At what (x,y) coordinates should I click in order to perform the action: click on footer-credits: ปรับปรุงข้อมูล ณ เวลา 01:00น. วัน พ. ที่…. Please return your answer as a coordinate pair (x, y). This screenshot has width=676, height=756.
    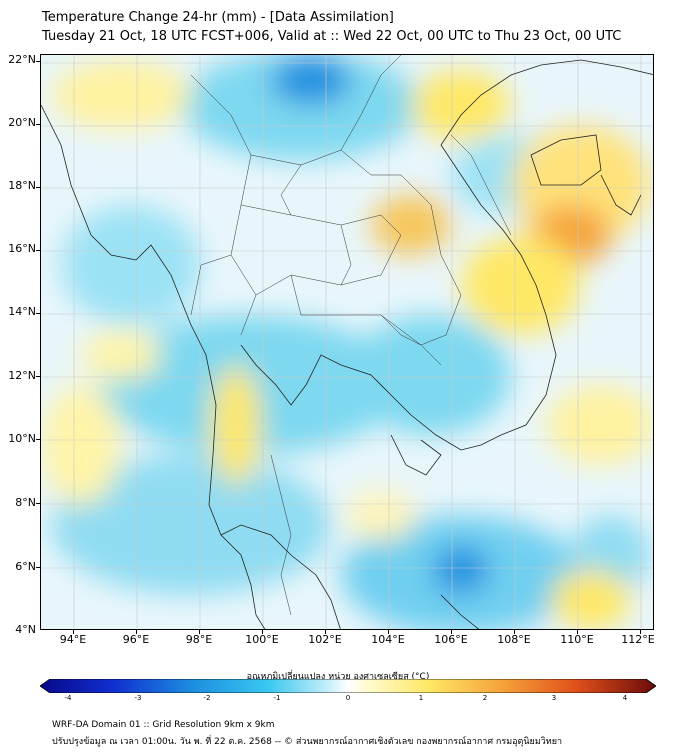
    Looking at the image, I should click on (307, 742).